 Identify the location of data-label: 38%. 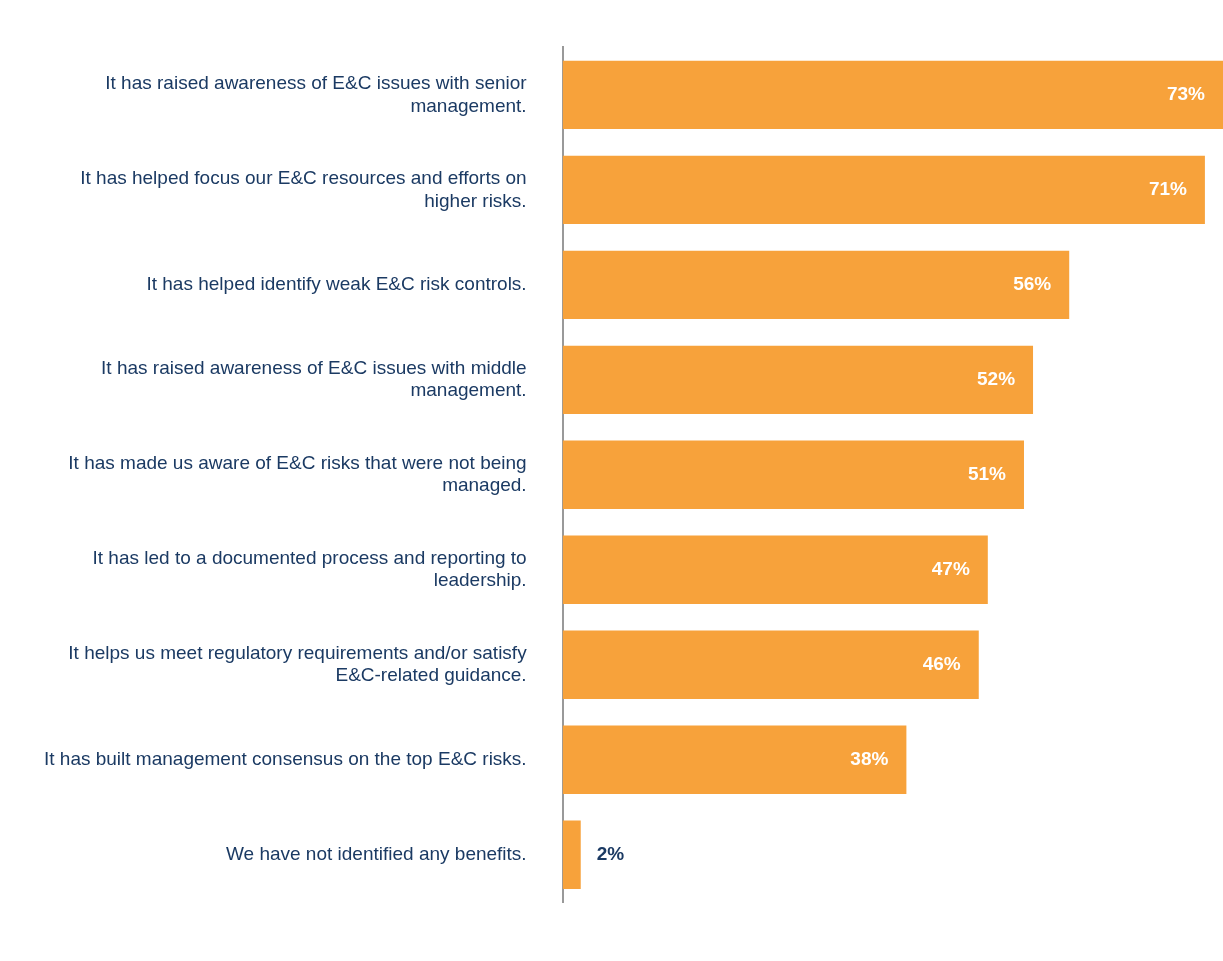
(869, 758).